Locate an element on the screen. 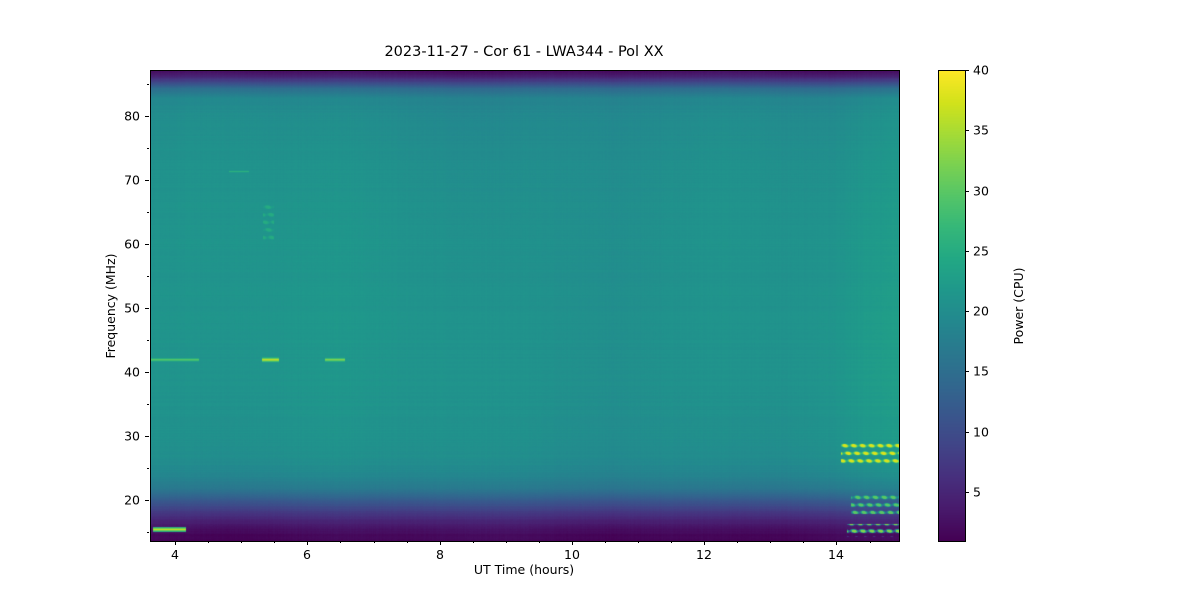 Image resolution: width=1200 pixels, height=600 pixels. x-tick-label: 4 is located at coordinates (175, 554).